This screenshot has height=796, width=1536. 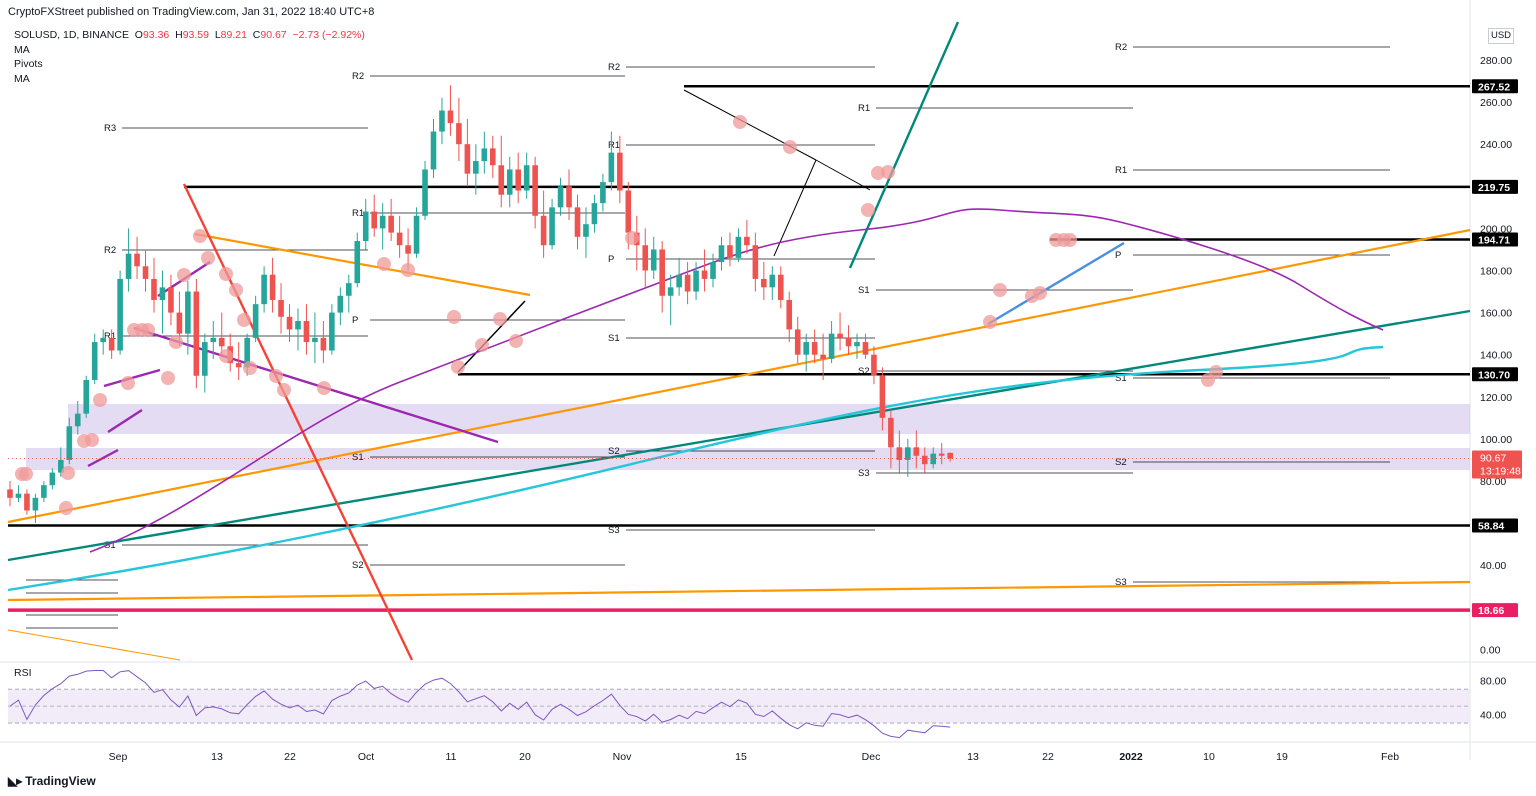 What do you see at coordinates (1048, 757) in the screenshot?
I see `time-tick-label: 22` at bounding box center [1048, 757].